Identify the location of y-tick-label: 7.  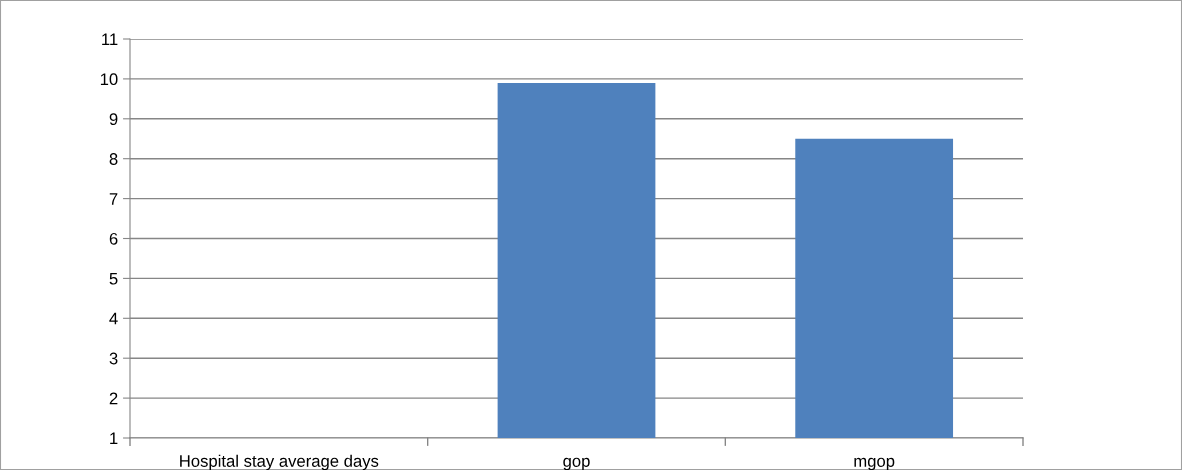
(113, 199).